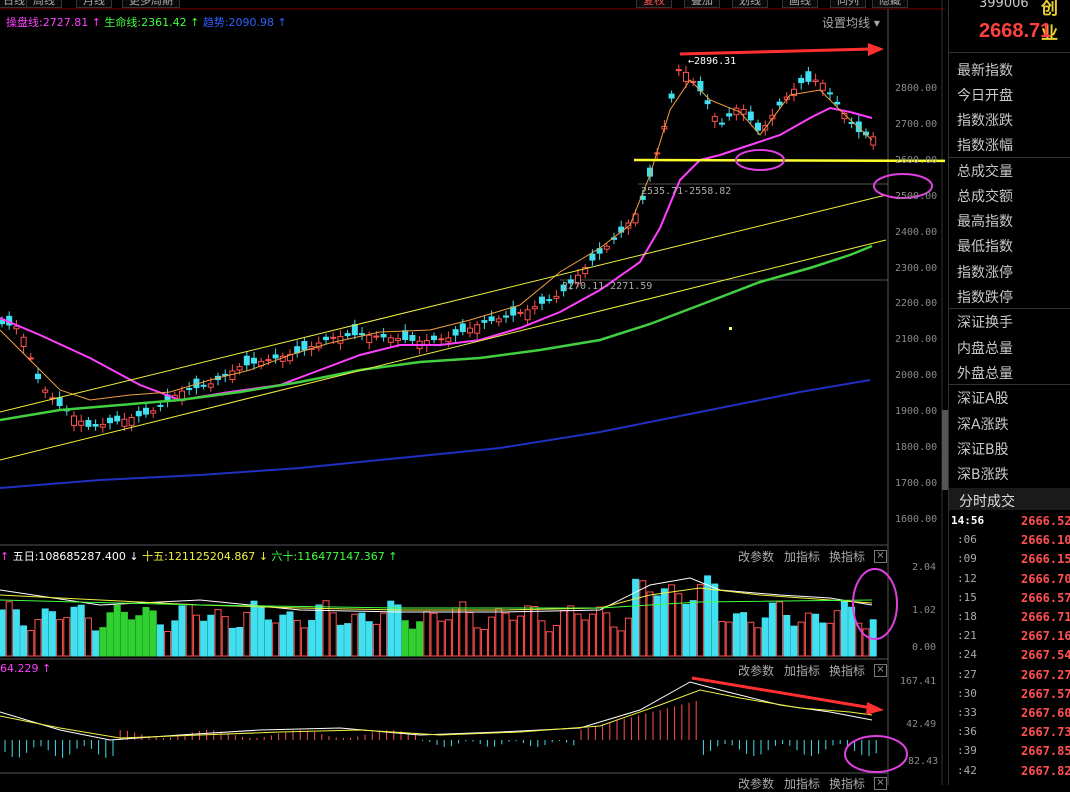  What do you see at coordinates (802, 557) in the screenshot?
I see `vol-add-indicator-button: 加指标` at bounding box center [802, 557].